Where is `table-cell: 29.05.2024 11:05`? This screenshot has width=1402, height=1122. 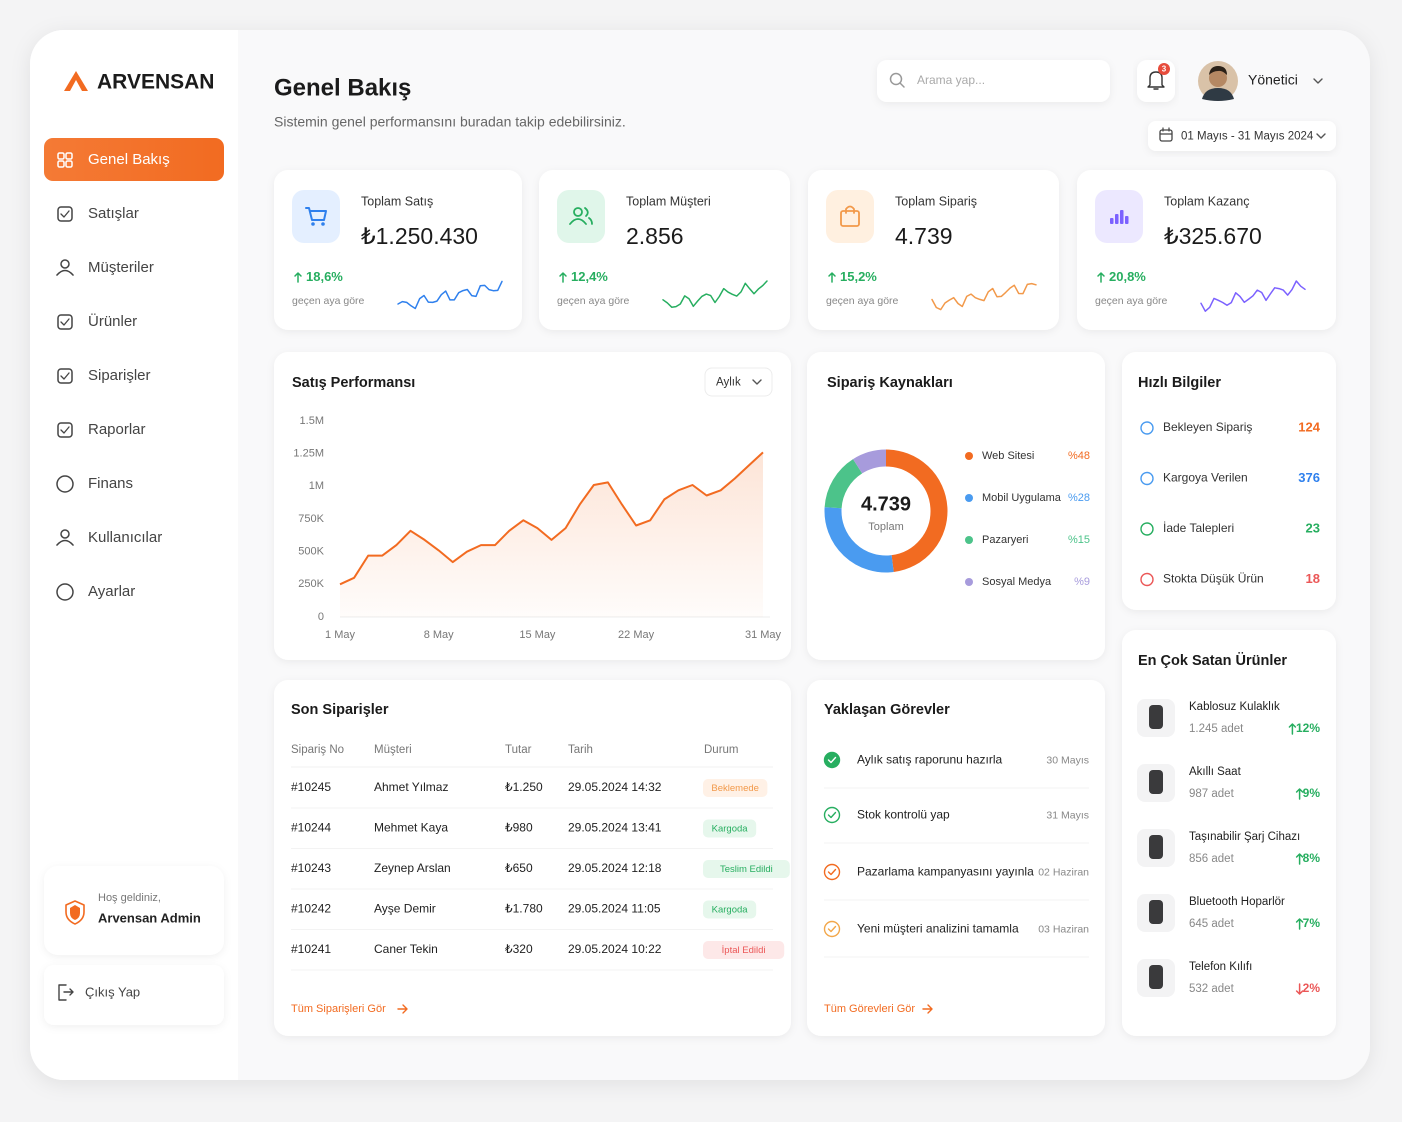 table-cell: 29.05.2024 11:05 is located at coordinates (614, 909).